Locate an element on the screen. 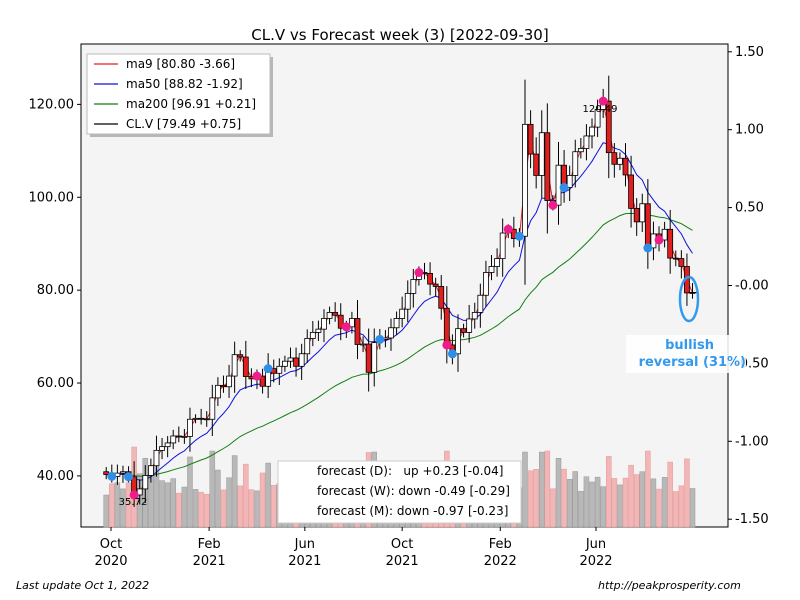 Image resolution: width=800 pixels, height=600 pixels. legend-ma200: ma200 [96.91 +0.21] is located at coordinates (191, 104).